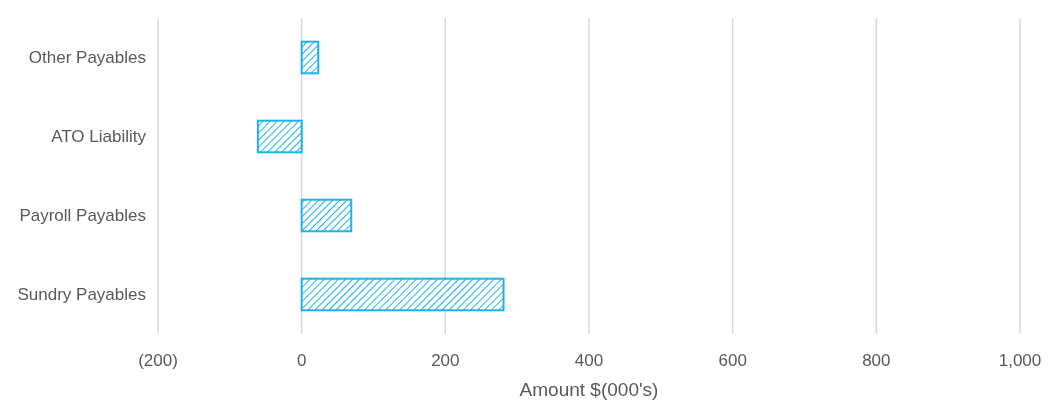  What do you see at coordinates (732, 360) in the screenshot?
I see `x-tick-label: 600` at bounding box center [732, 360].